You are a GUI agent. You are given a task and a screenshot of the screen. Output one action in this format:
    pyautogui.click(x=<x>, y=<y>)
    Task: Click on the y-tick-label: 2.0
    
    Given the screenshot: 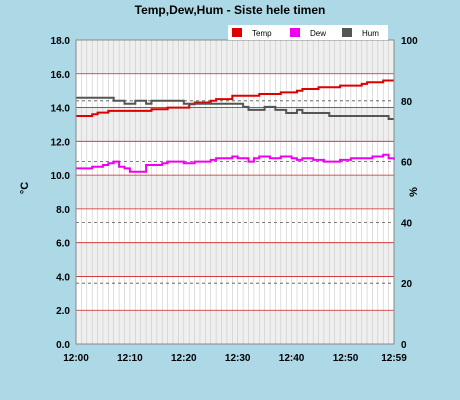 What is the action you would take?
    pyautogui.click(x=63, y=311)
    